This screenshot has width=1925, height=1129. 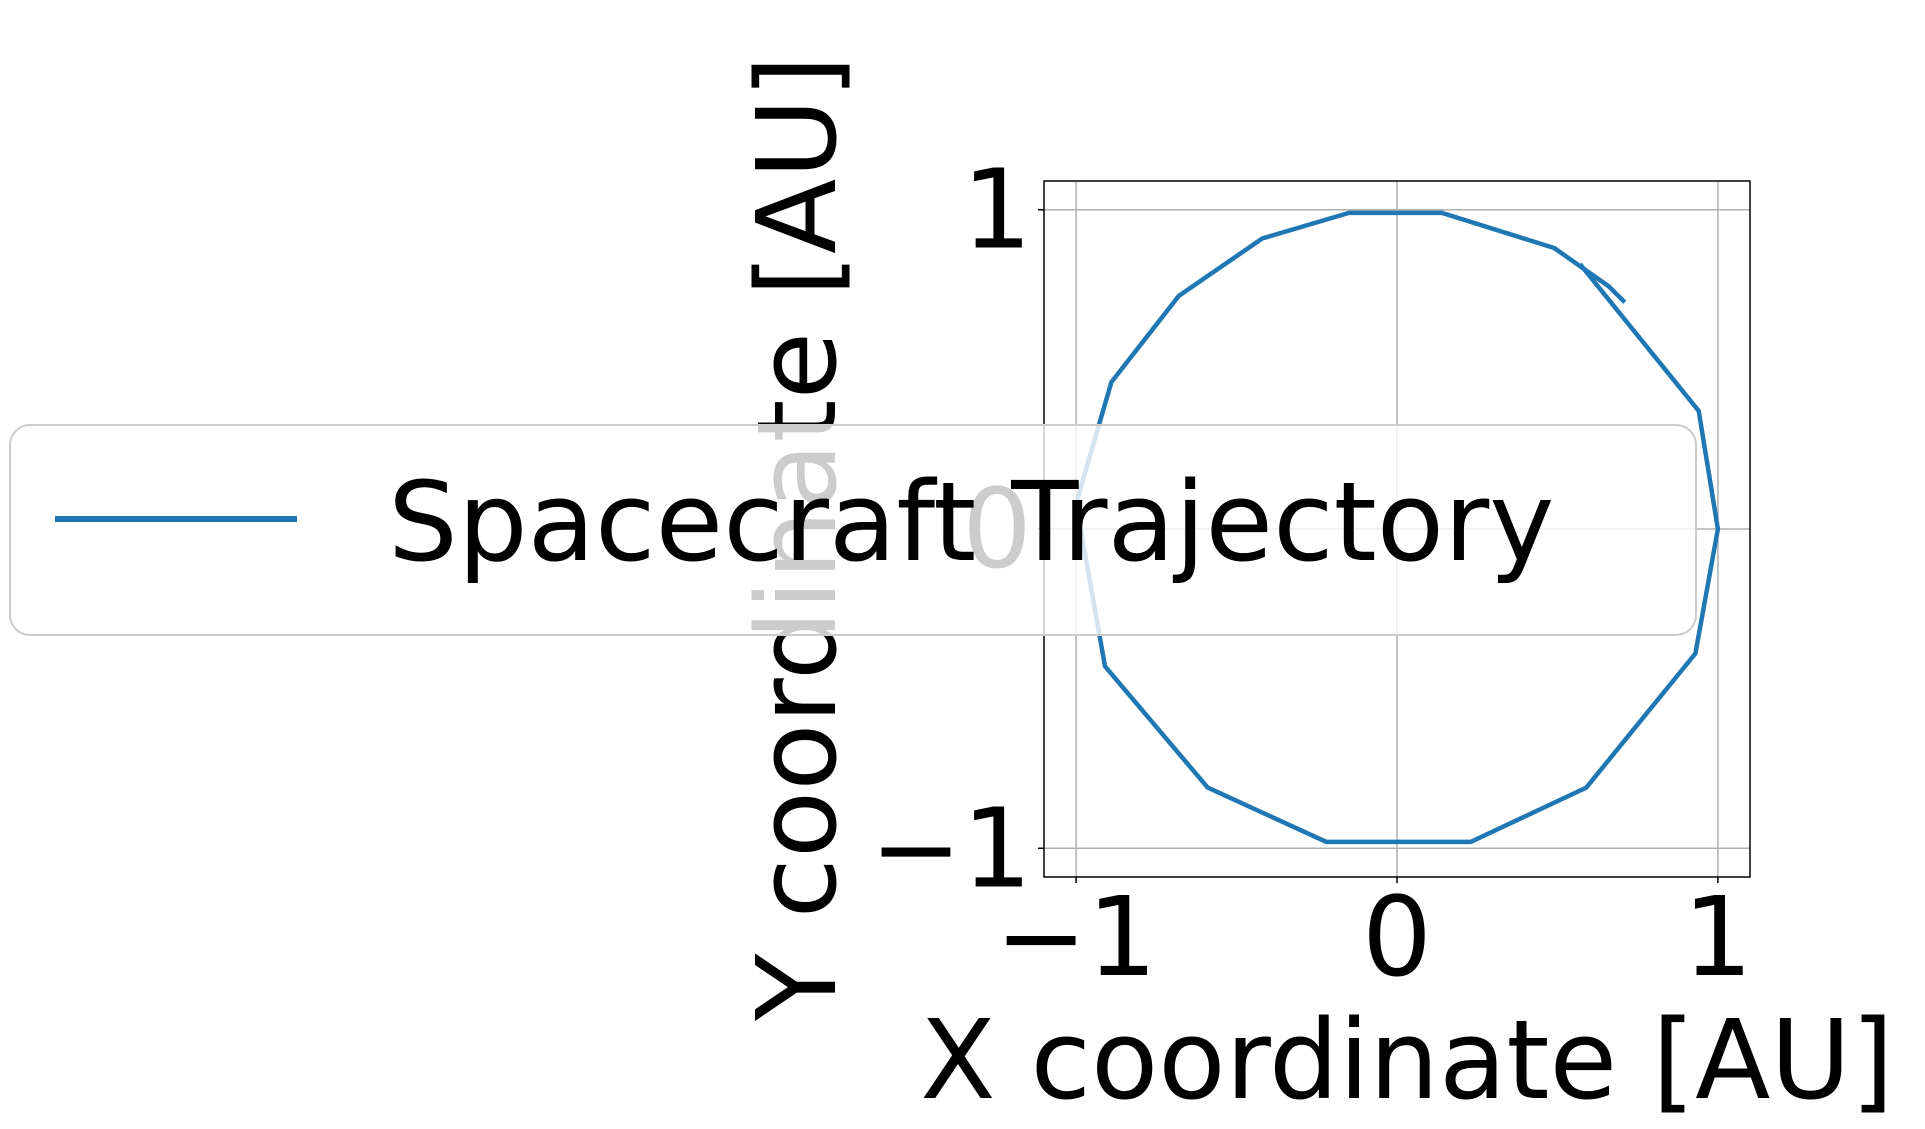 I want to click on legend-entry-spacecraft-trajectory: Spacecraft Trajectory, so click(x=971, y=522).